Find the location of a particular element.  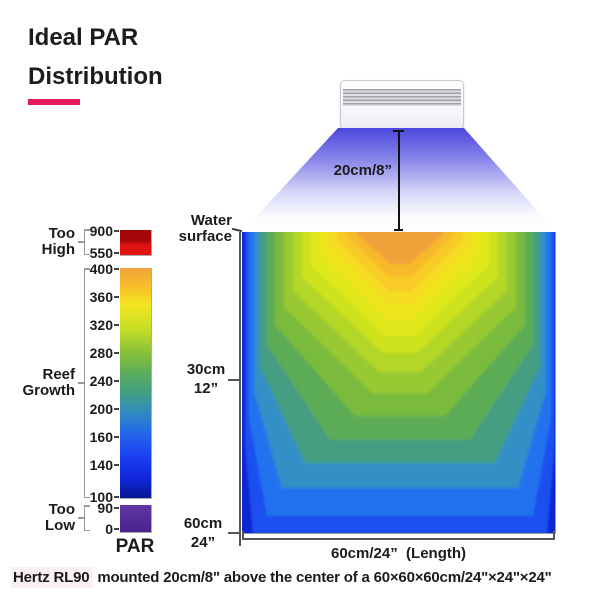

mount-height-line-bottom-cap is located at coordinates (398, 230).